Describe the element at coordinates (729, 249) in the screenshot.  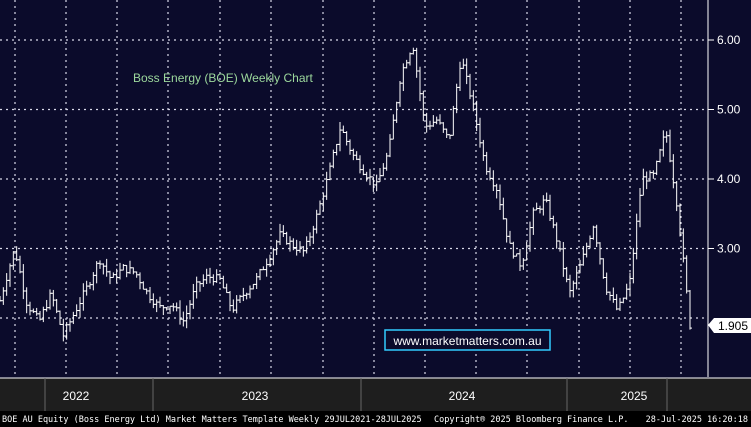
I see `y-tick-label: 3.00` at that location.